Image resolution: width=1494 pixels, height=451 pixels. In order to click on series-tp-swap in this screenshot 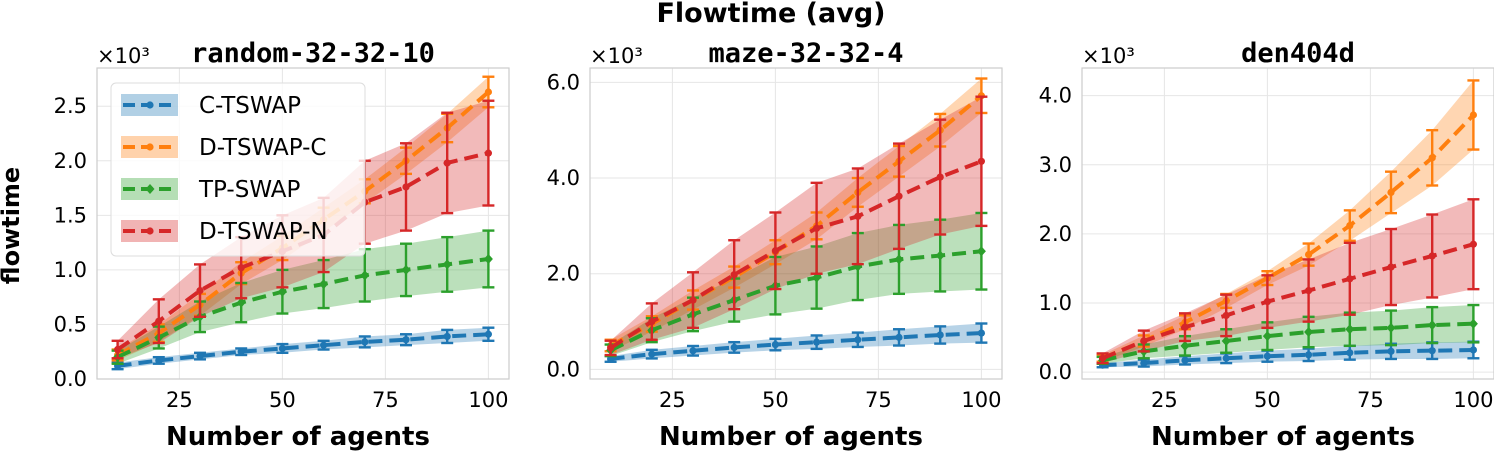, I will do `click(303, 297)`.